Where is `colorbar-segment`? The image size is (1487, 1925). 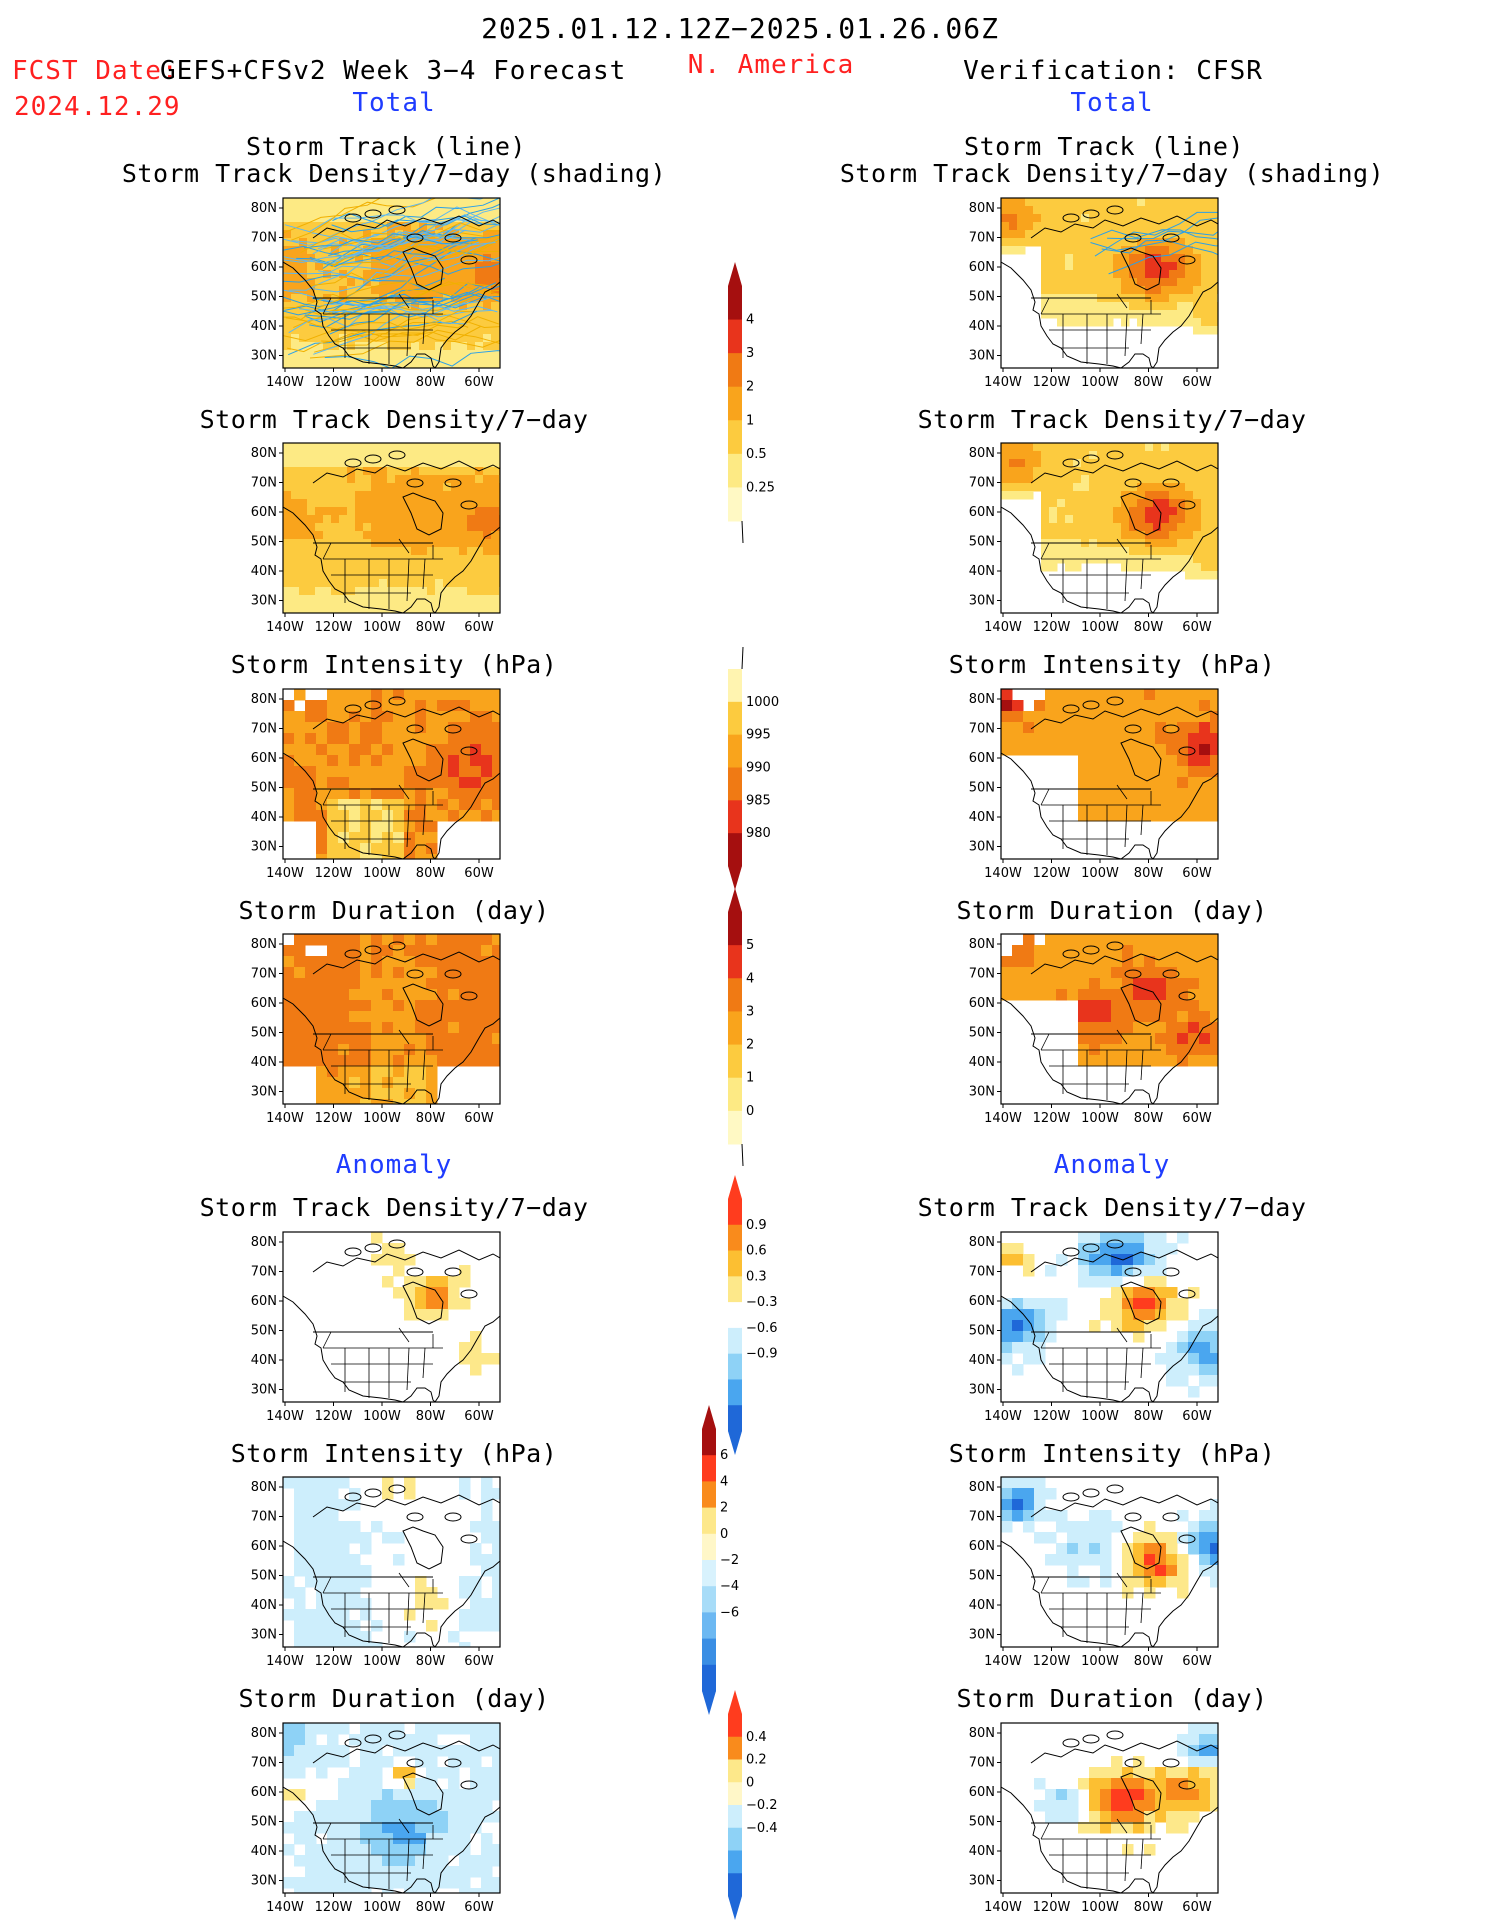 colorbar-segment is located at coordinates (735, 303).